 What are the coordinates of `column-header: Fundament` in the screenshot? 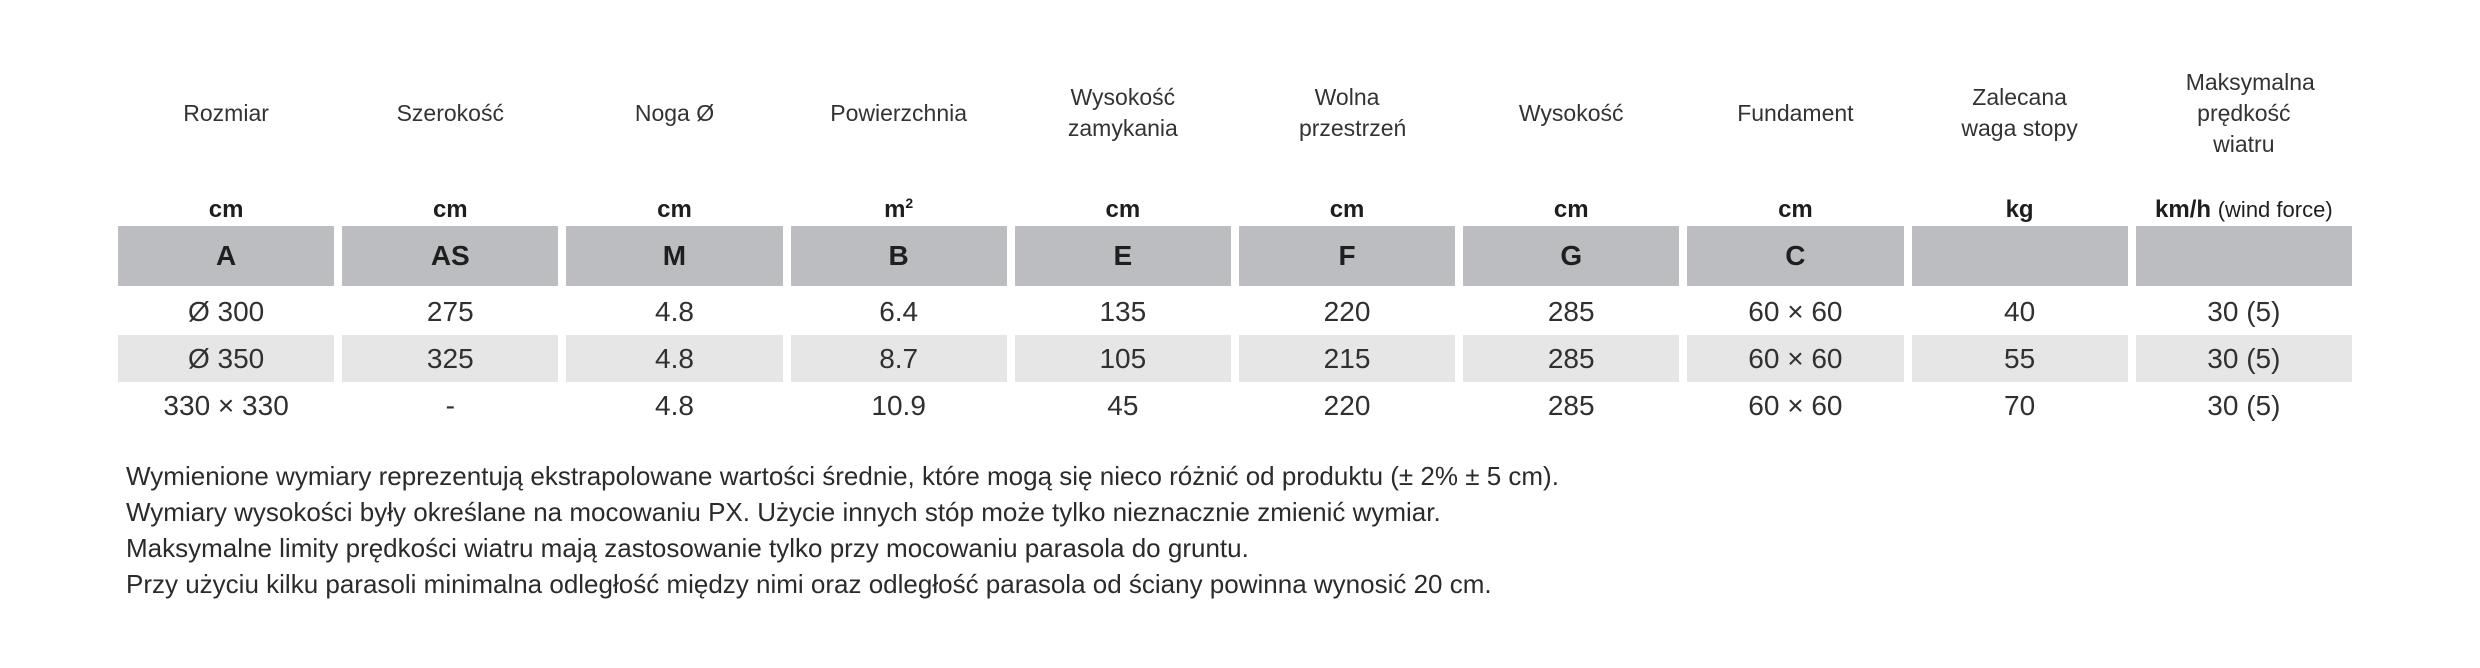 It's located at (1795, 112).